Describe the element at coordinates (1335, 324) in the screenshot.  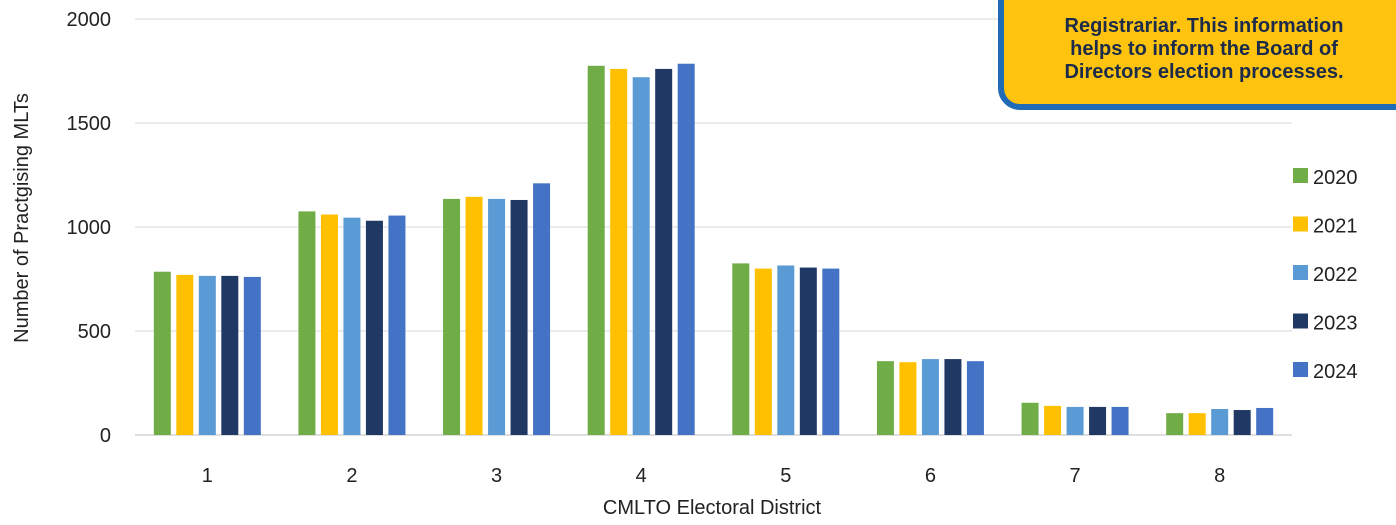
I see `legend-label: 2023` at that location.